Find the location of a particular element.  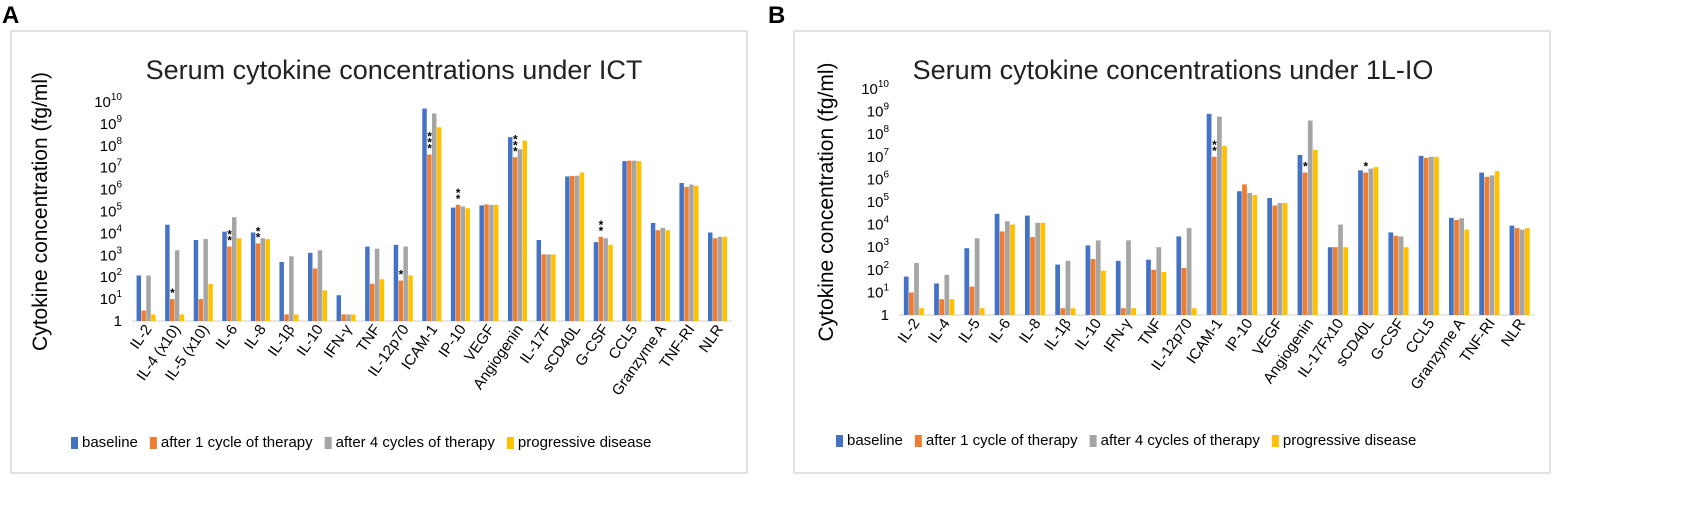

bar-baseline-tnf is located at coordinates (1148, 287).